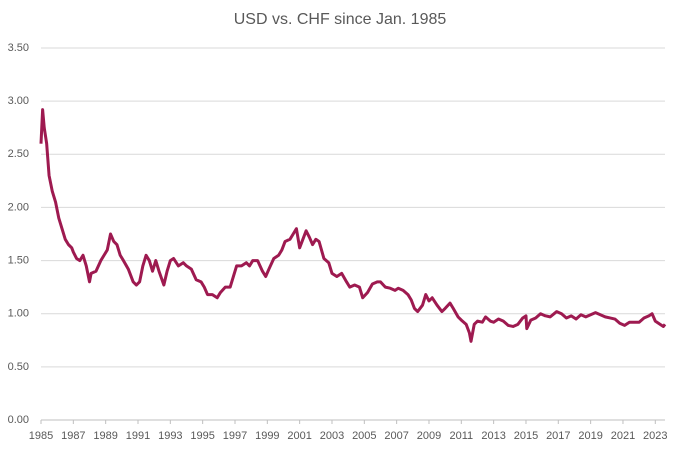 The image size is (681, 452). I want to click on x-tick-label: 2001, so click(299, 436).